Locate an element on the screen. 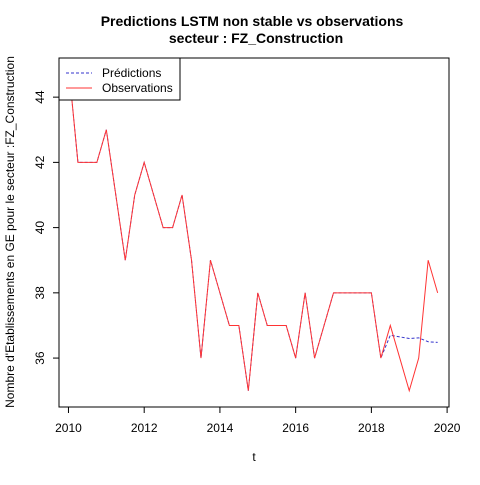 This screenshot has height=485, width=480. x-tick-label-2: 2014 is located at coordinates (220, 428).